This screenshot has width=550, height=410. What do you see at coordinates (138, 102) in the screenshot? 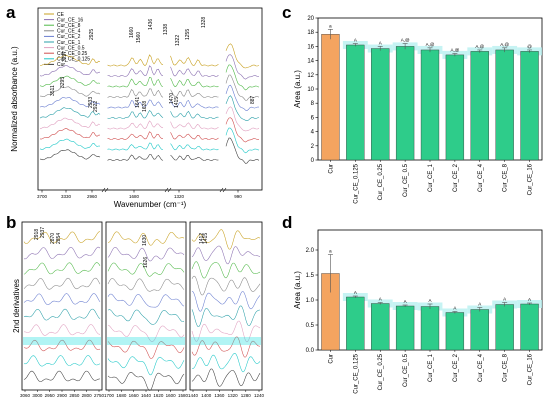
I see `peak-label: 1641` at bounding box center [138, 102].